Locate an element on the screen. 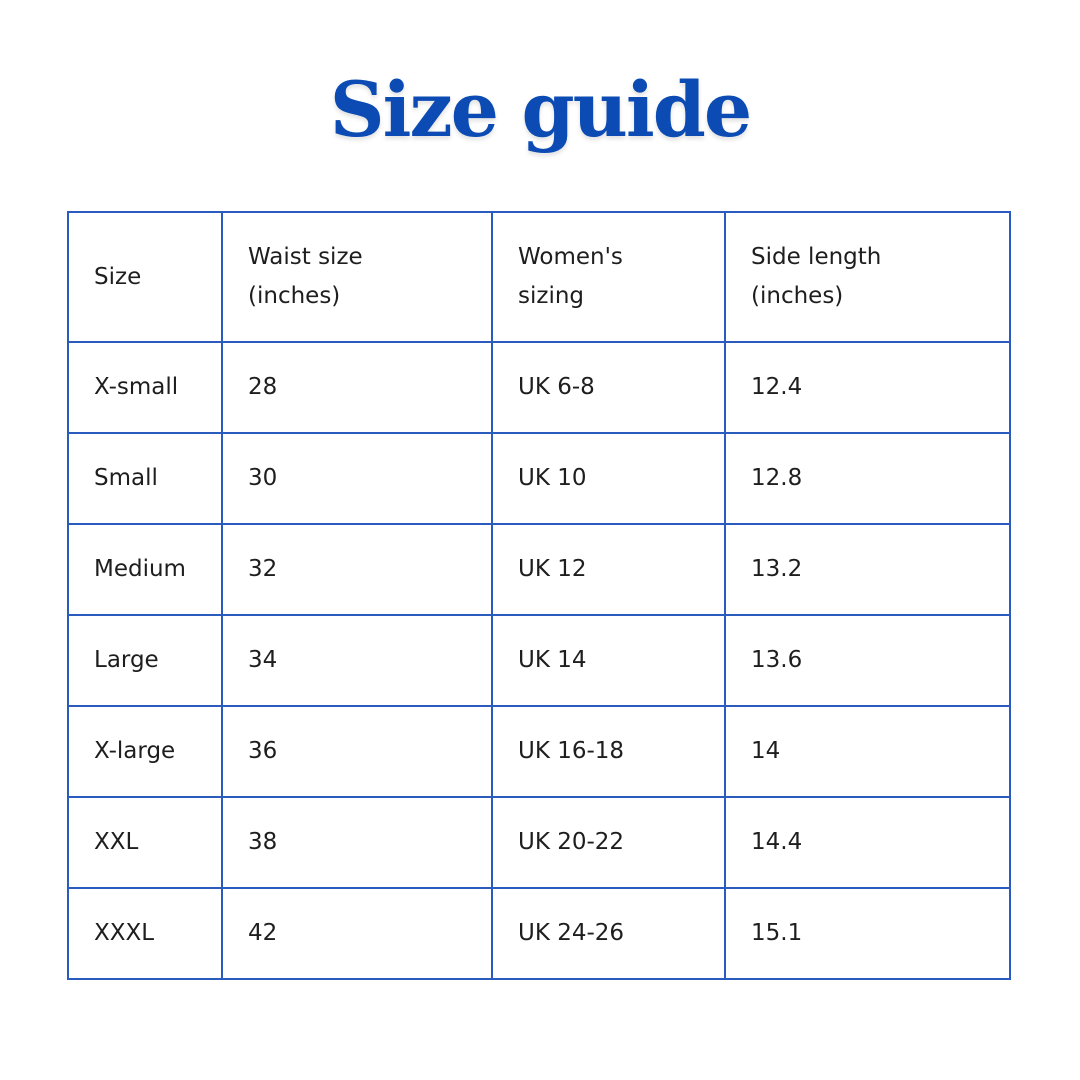 The width and height of the screenshot is (1080, 1080). table-cell: 42 is located at coordinates (357, 933).